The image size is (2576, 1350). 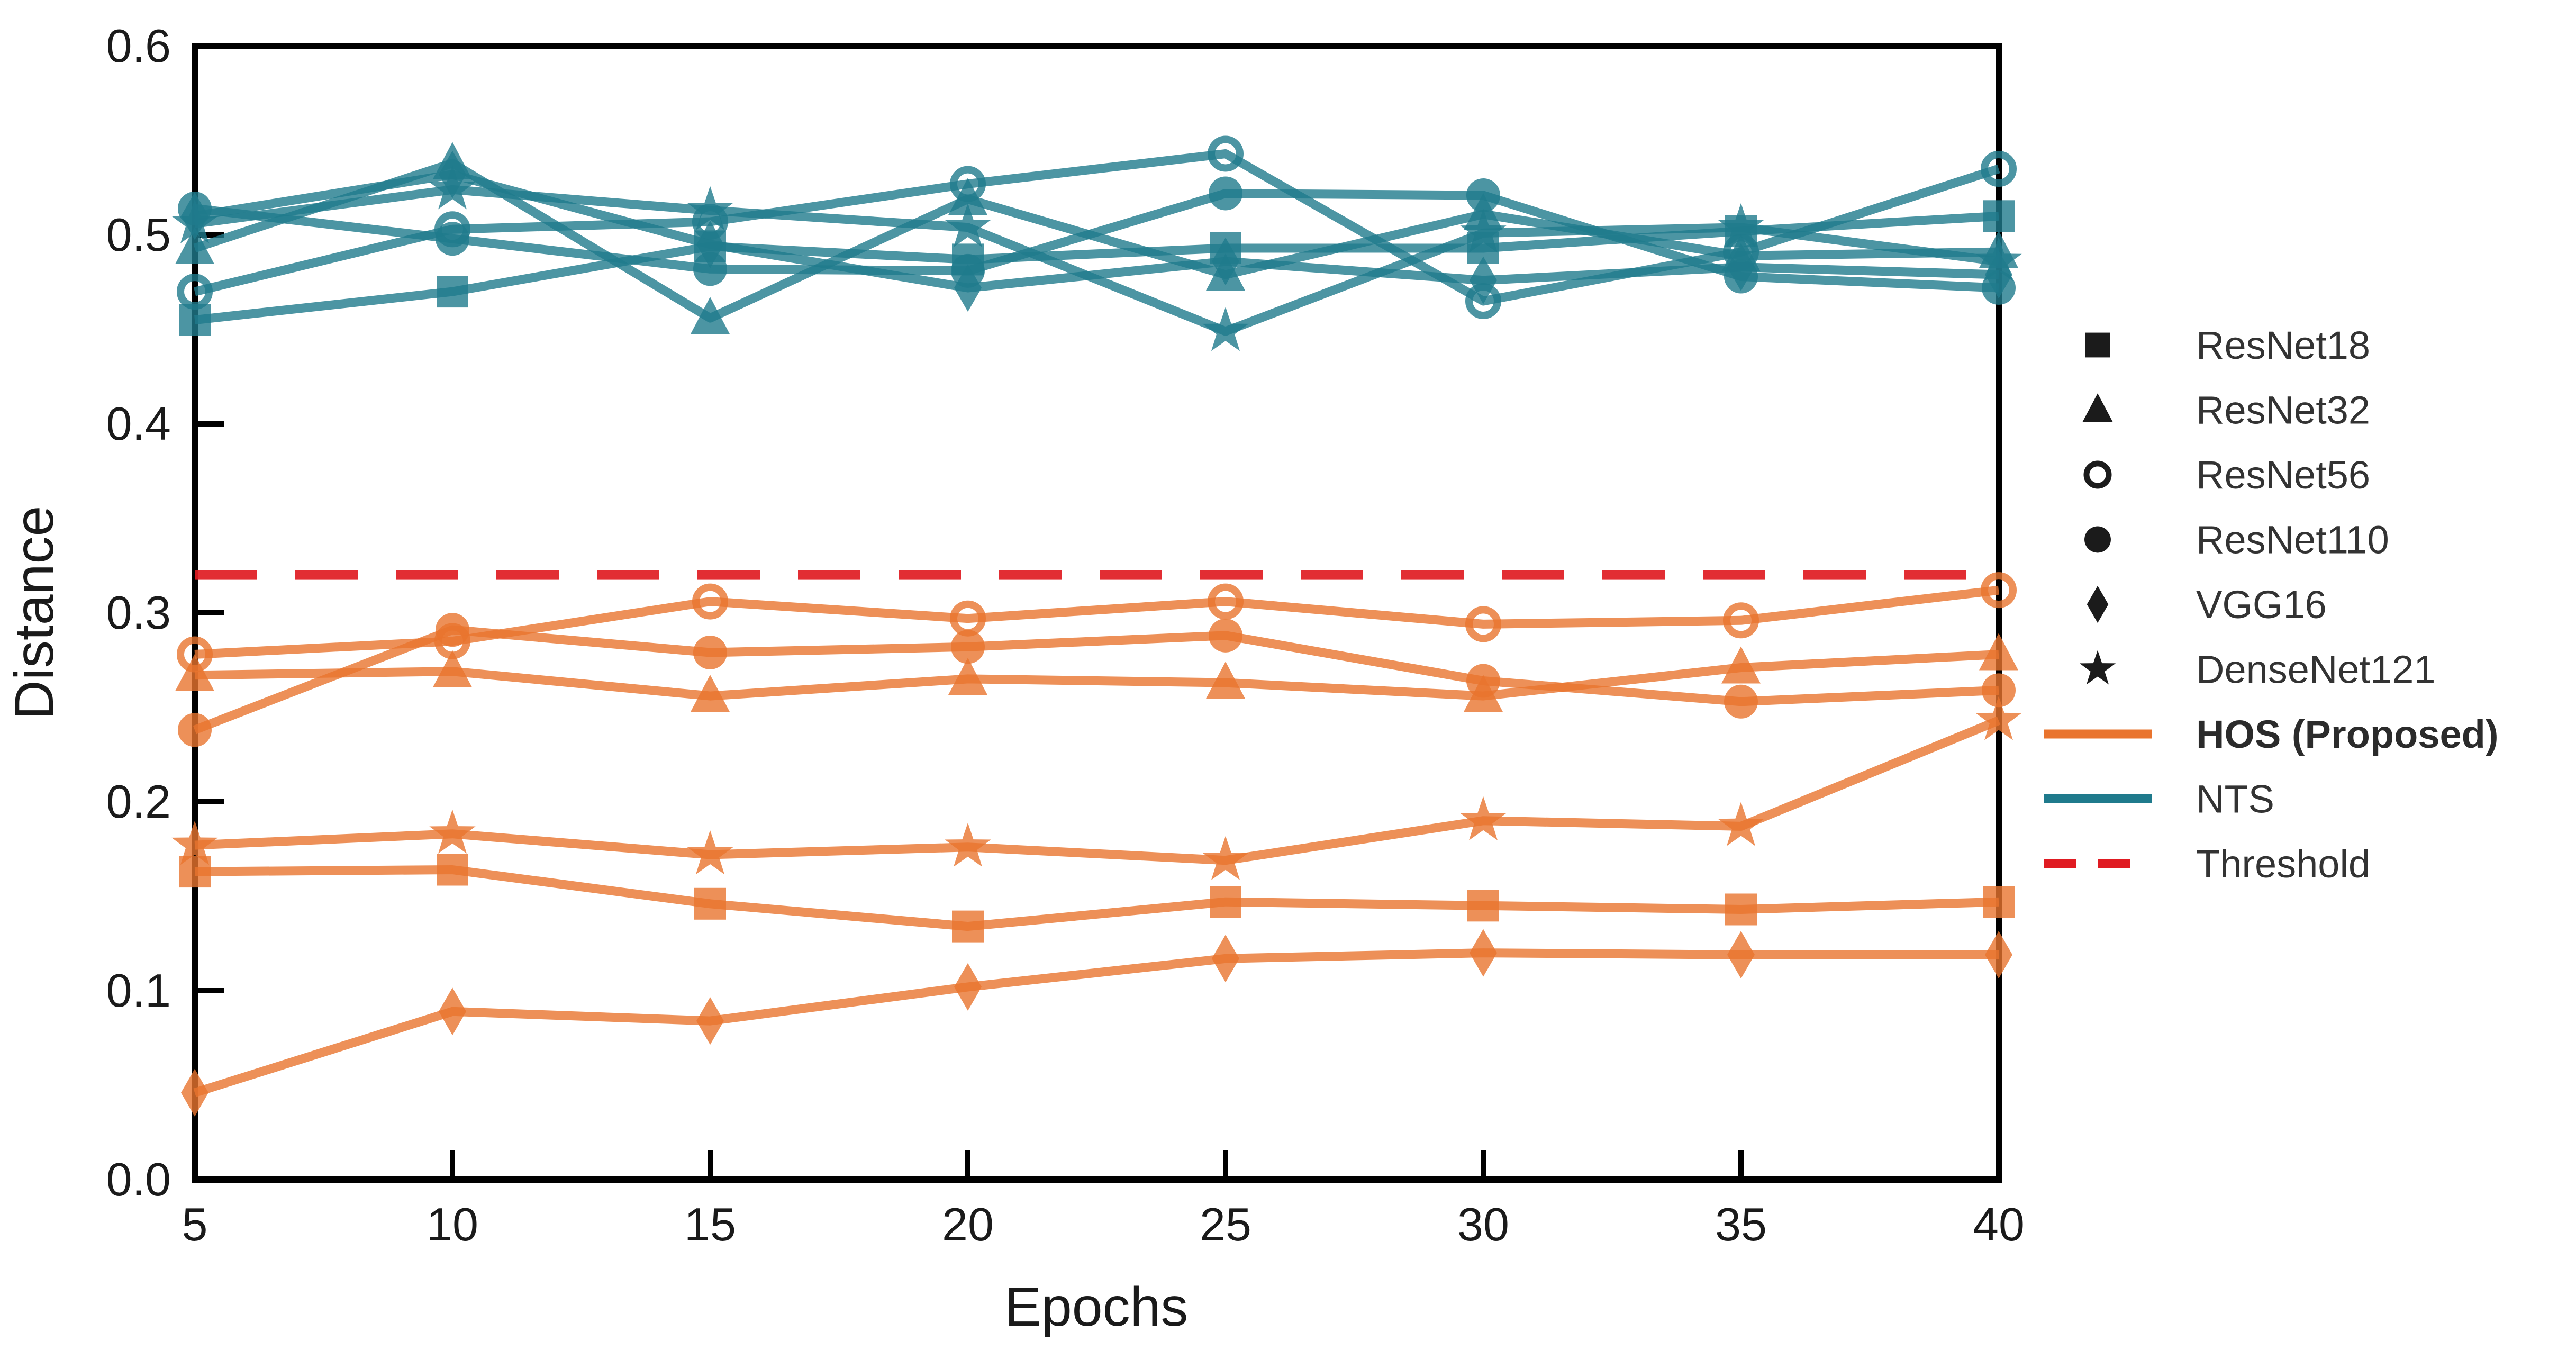 I want to click on y-tick-label: 0.4, so click(x=138, y=423).